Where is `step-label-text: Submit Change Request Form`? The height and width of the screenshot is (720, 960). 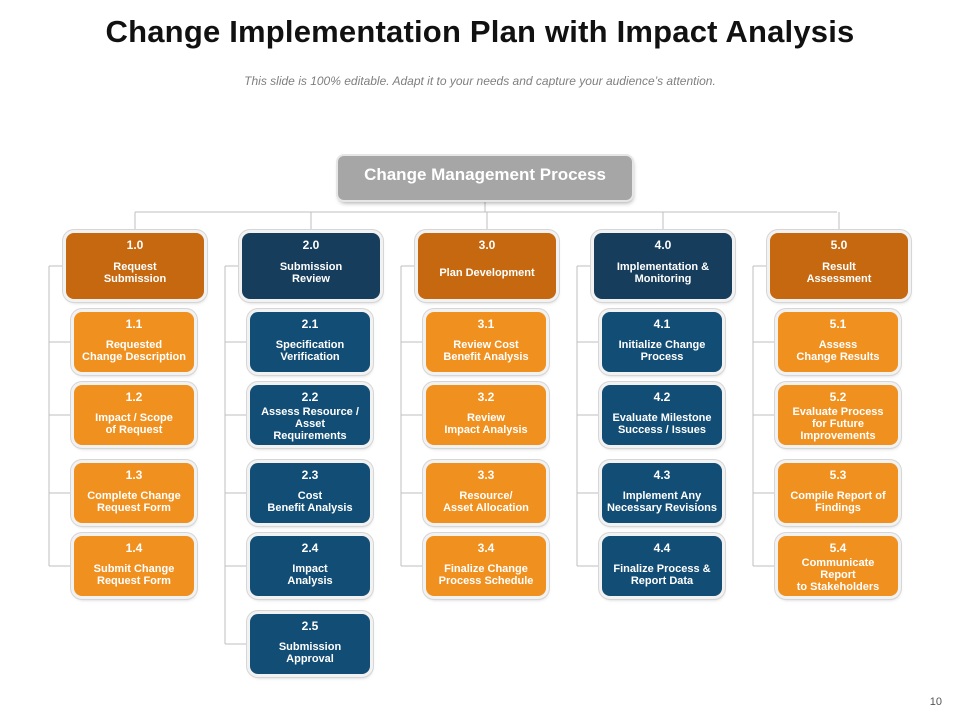 step-label-text: Submit Change Request Form is located at coordinates (134, 575).